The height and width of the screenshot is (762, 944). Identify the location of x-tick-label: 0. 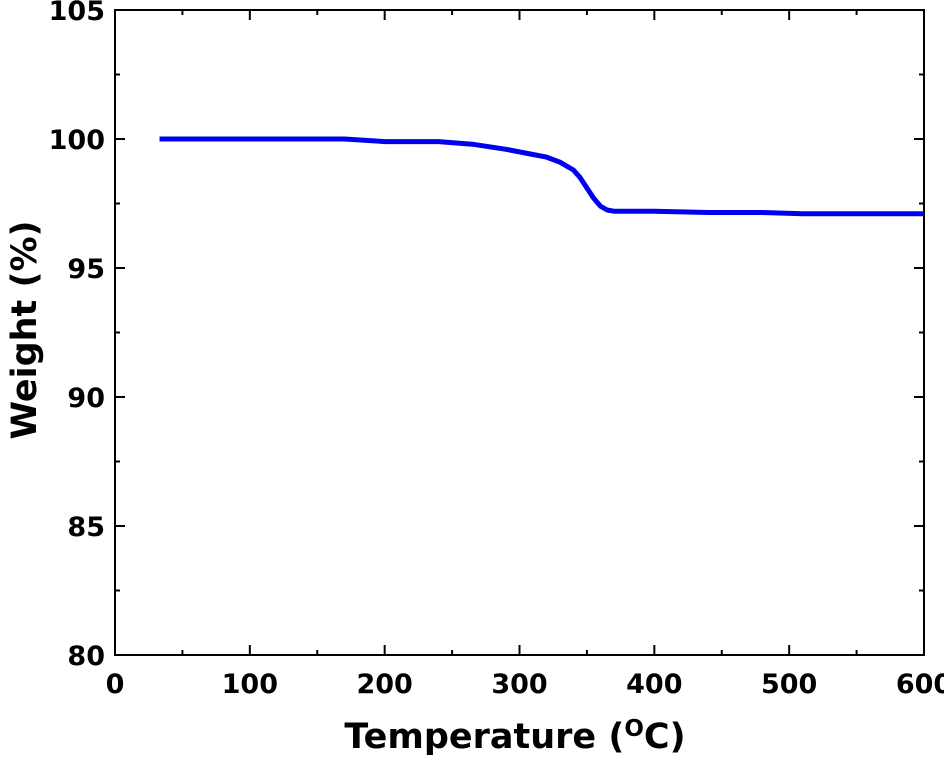
(115, 684).